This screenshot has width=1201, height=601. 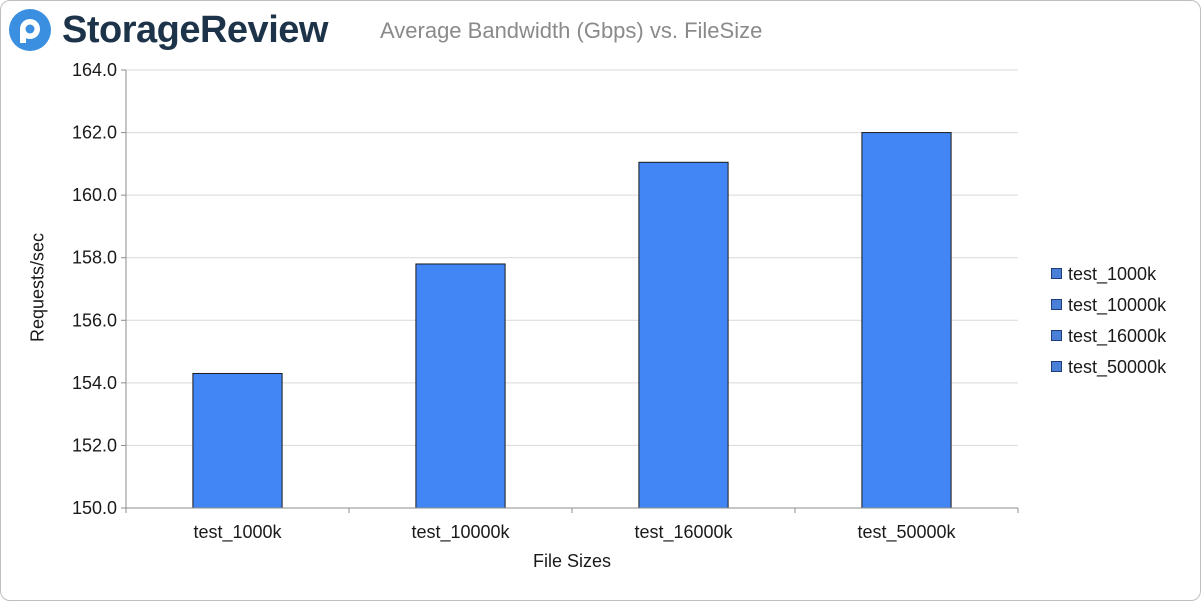 I want to click on x-tick-label: test_1000k, so click(x=237, y=532).